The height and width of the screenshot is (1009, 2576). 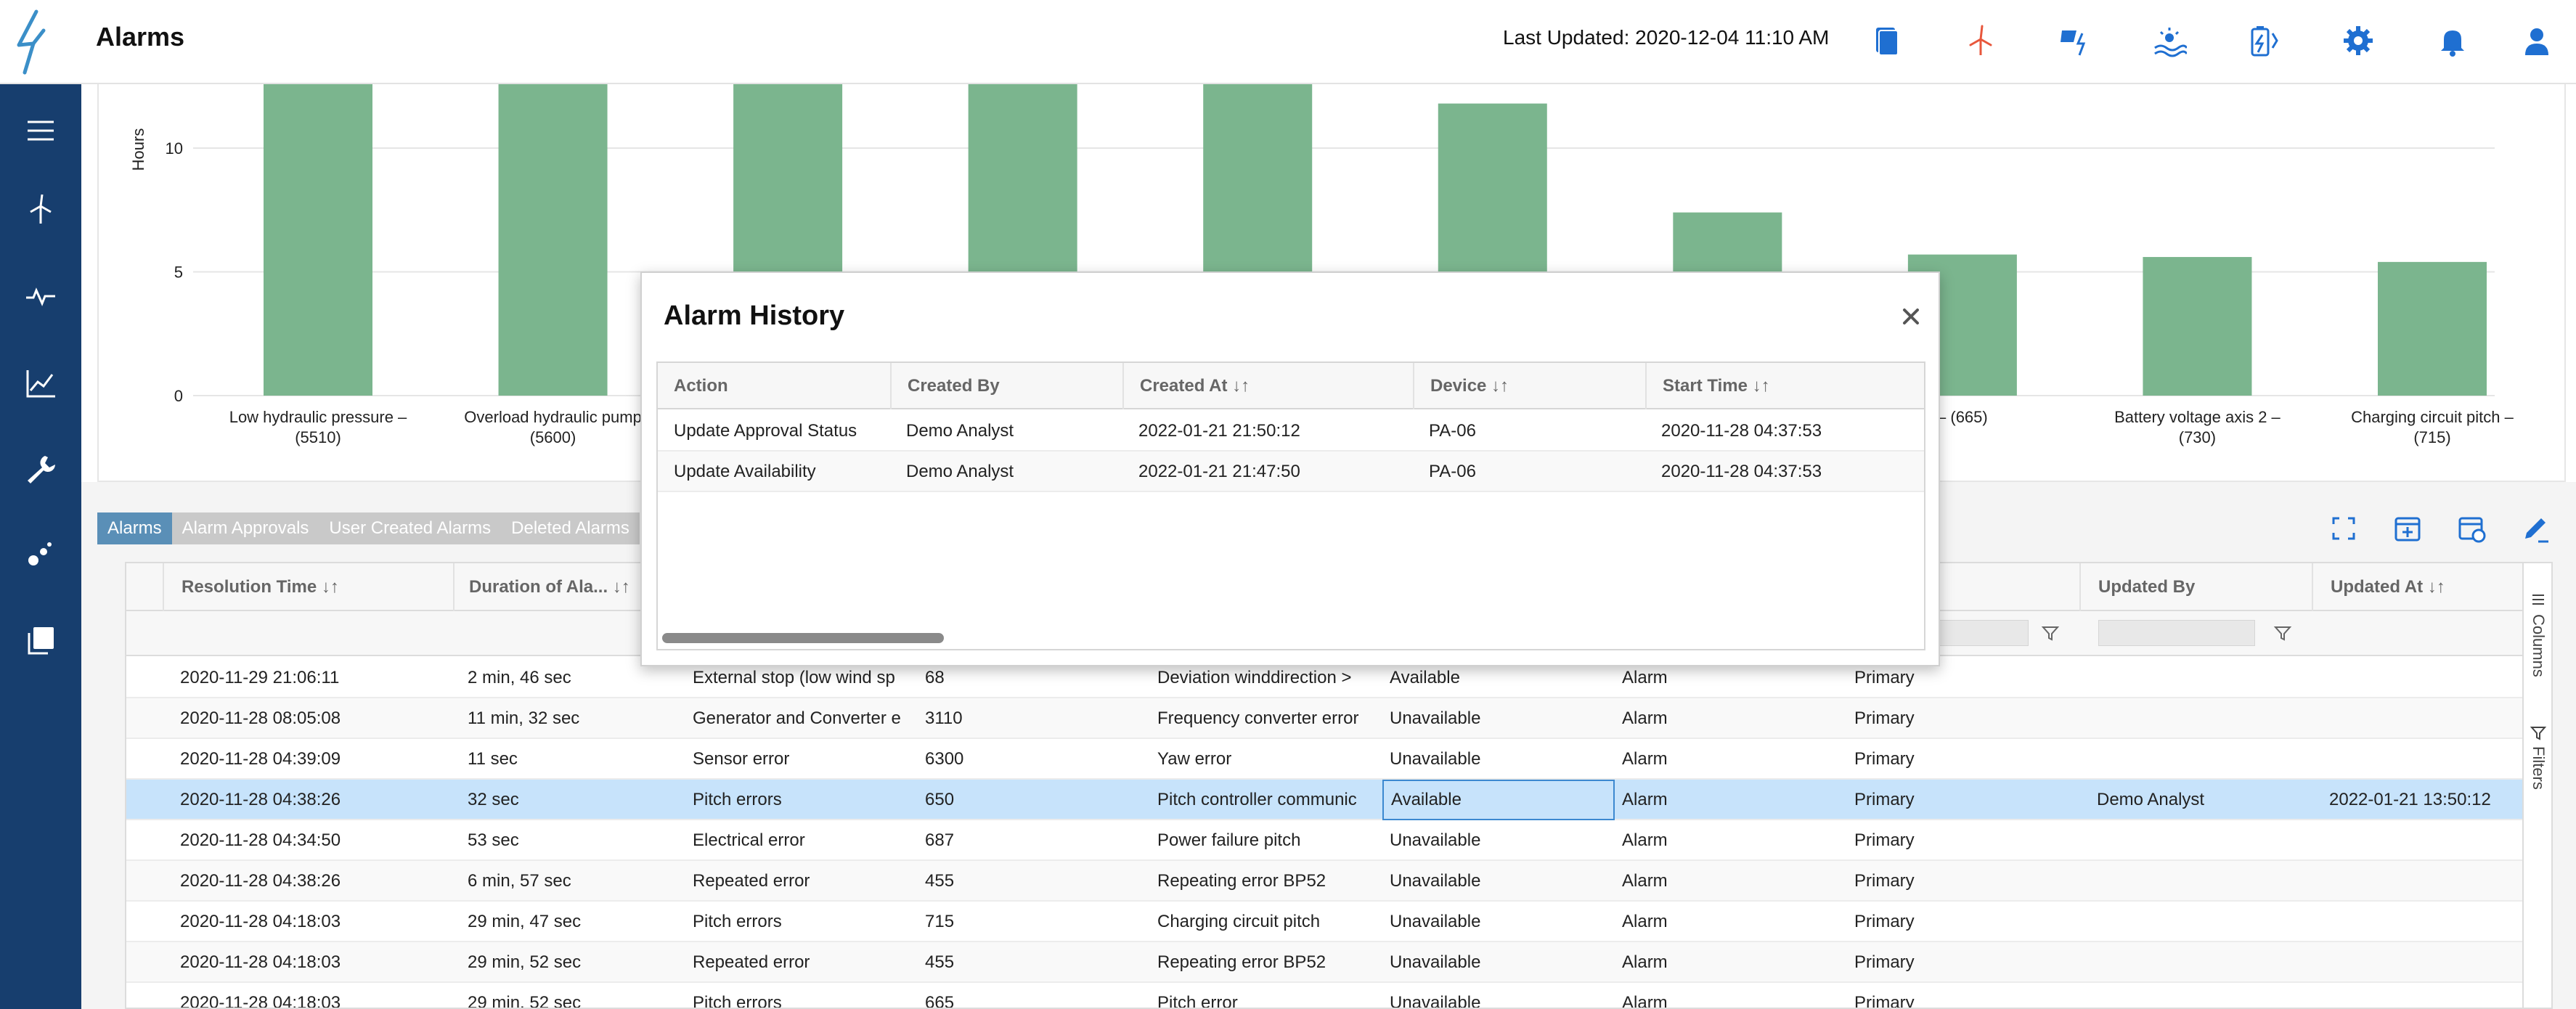 What do you see at coordinates (1886, 40) in the screenshot?
I see `document-icon` at bounding box center [1886, 40].